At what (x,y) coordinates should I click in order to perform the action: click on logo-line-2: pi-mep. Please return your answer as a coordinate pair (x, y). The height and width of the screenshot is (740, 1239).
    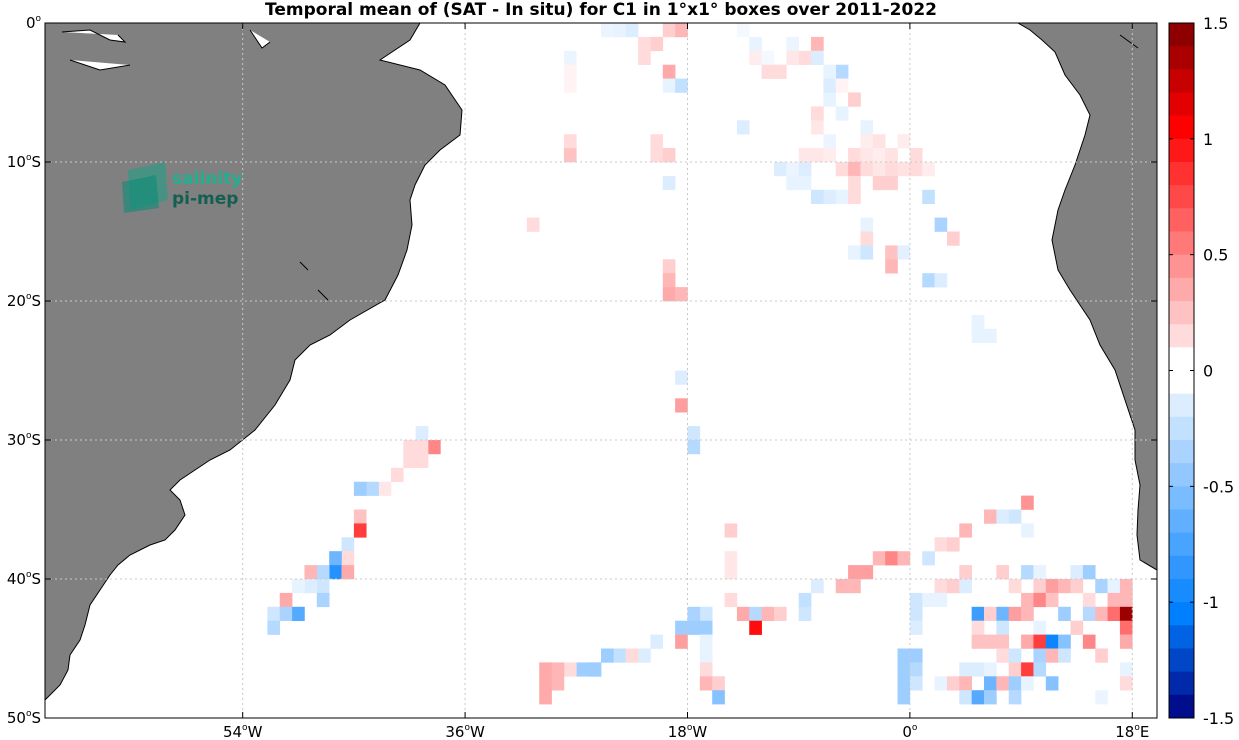
    Looking at the image, I should click on (205, 199).